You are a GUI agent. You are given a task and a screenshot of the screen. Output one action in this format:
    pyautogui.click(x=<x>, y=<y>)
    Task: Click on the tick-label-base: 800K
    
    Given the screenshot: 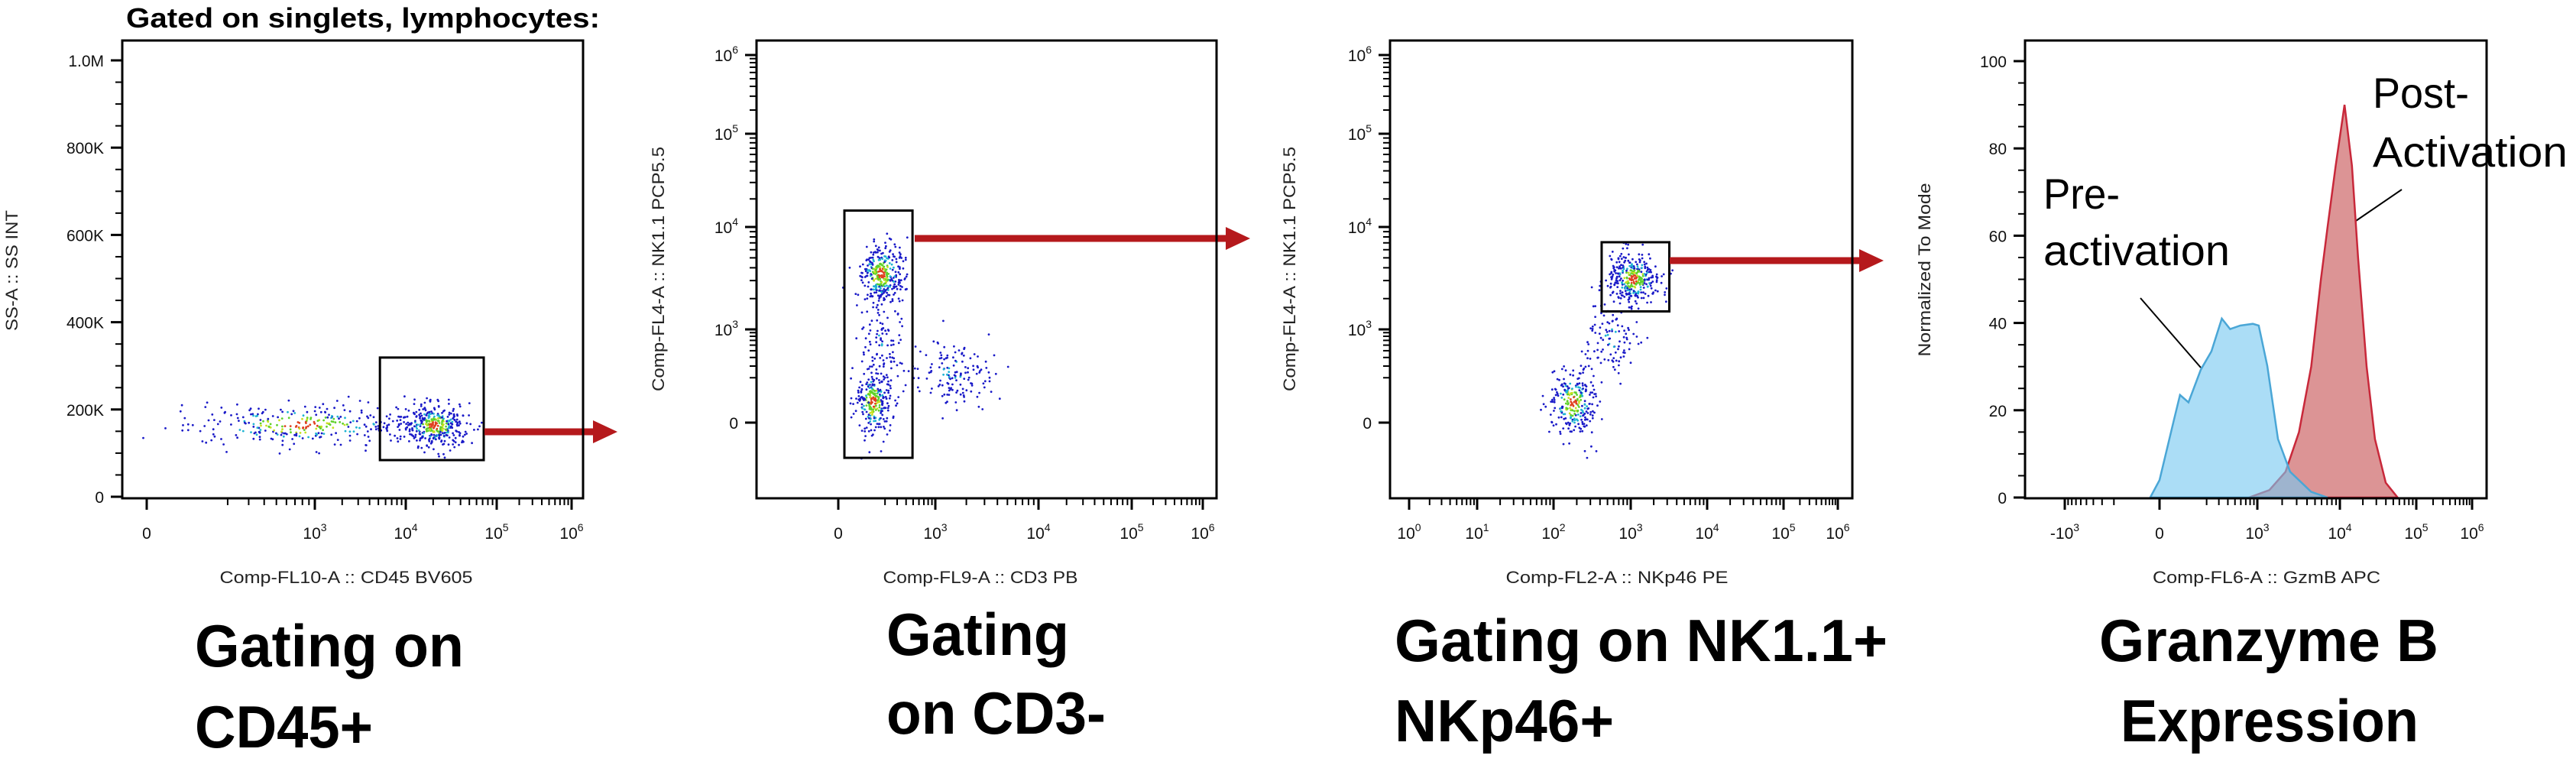 What is the action you would take?
    pyautogui.click(x=85, y=148)
    